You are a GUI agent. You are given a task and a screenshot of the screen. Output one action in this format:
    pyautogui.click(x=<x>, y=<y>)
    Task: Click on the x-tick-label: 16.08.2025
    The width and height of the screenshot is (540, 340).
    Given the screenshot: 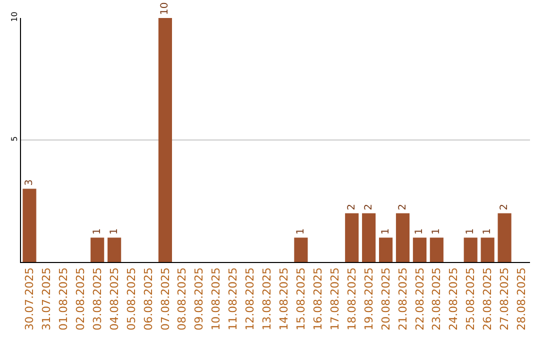 What is the action you would take?
    pyautogui.click(x=317, y=298)
    